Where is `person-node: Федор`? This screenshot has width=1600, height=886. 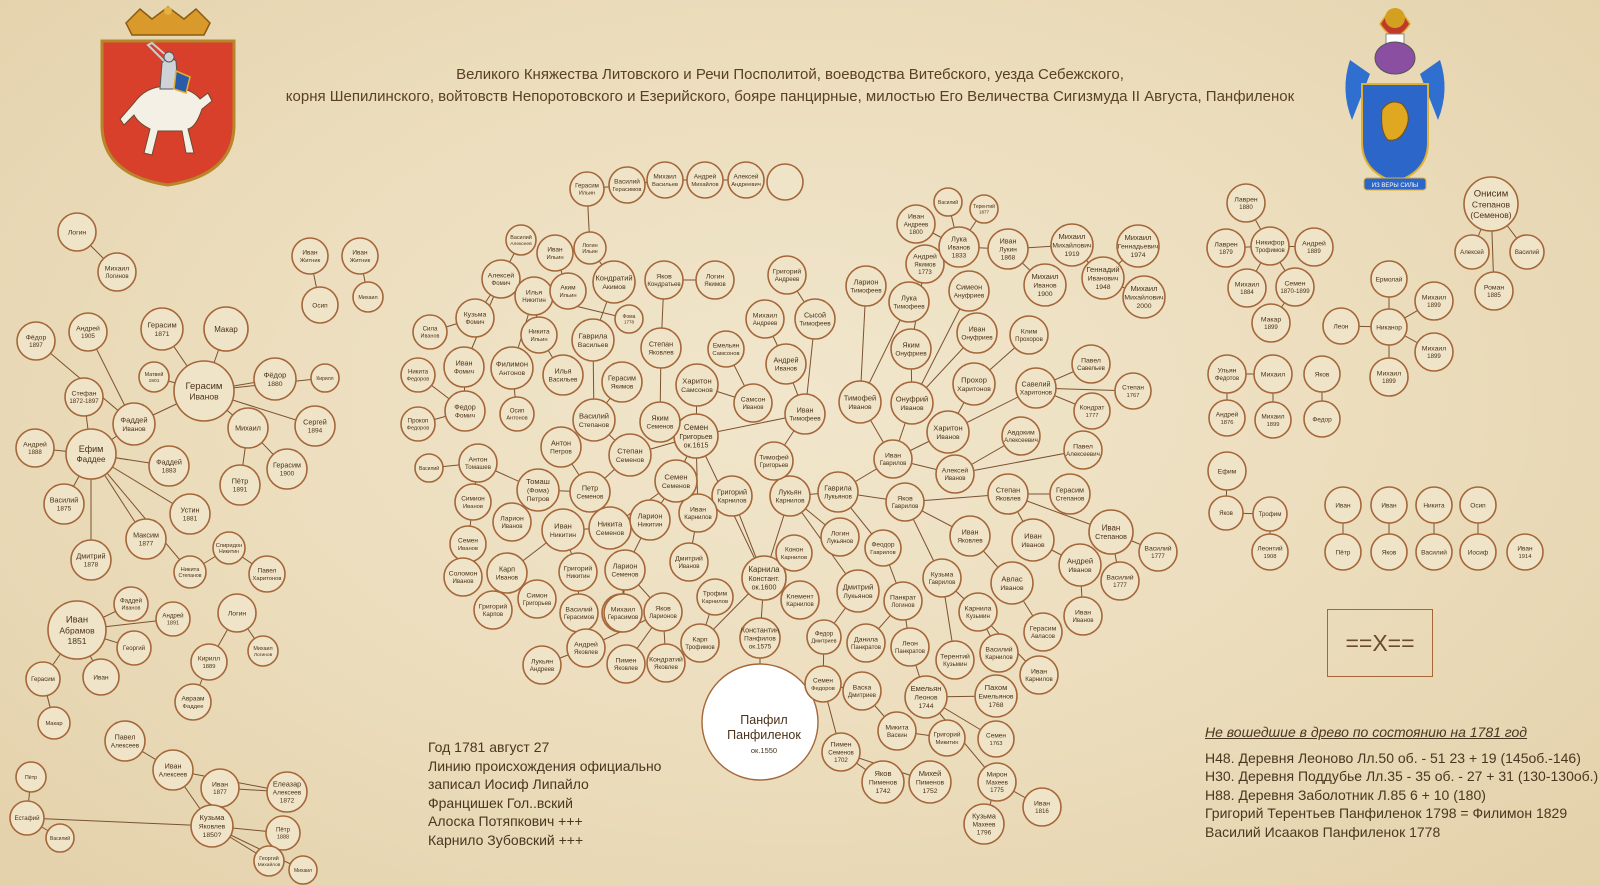
person-node: Федор is located at coordinates (1322, 419).